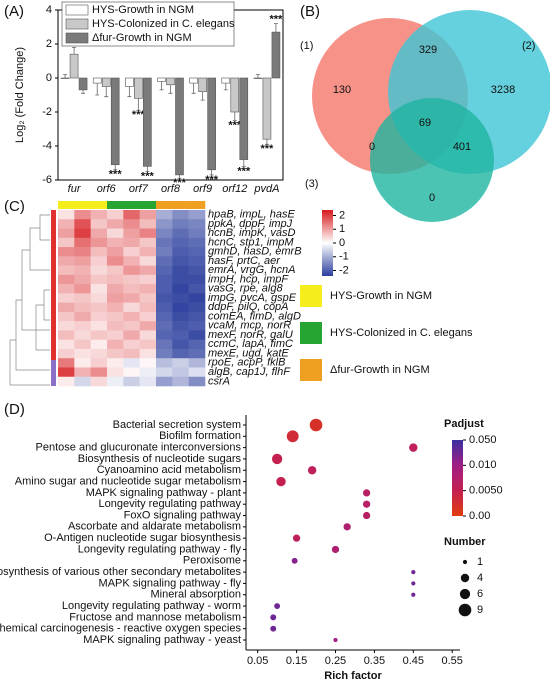 Image resolution: width=550 pixels, height=684 pixels. I want to click on row-label: algB, cap1J, flhF, so click(249, 372).